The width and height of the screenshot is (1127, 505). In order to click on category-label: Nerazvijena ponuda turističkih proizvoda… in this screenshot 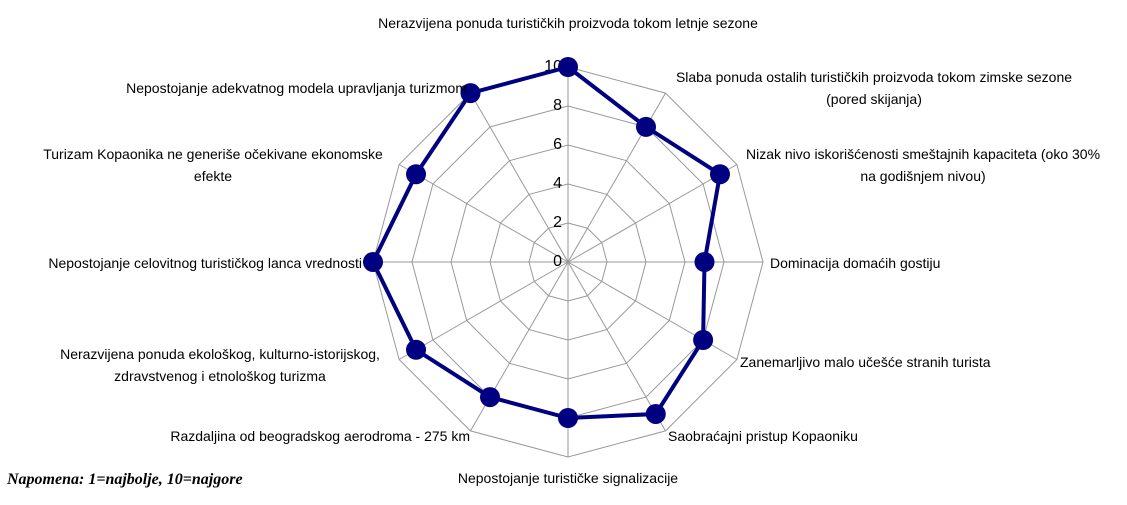, I will do `click(568, 23)`.